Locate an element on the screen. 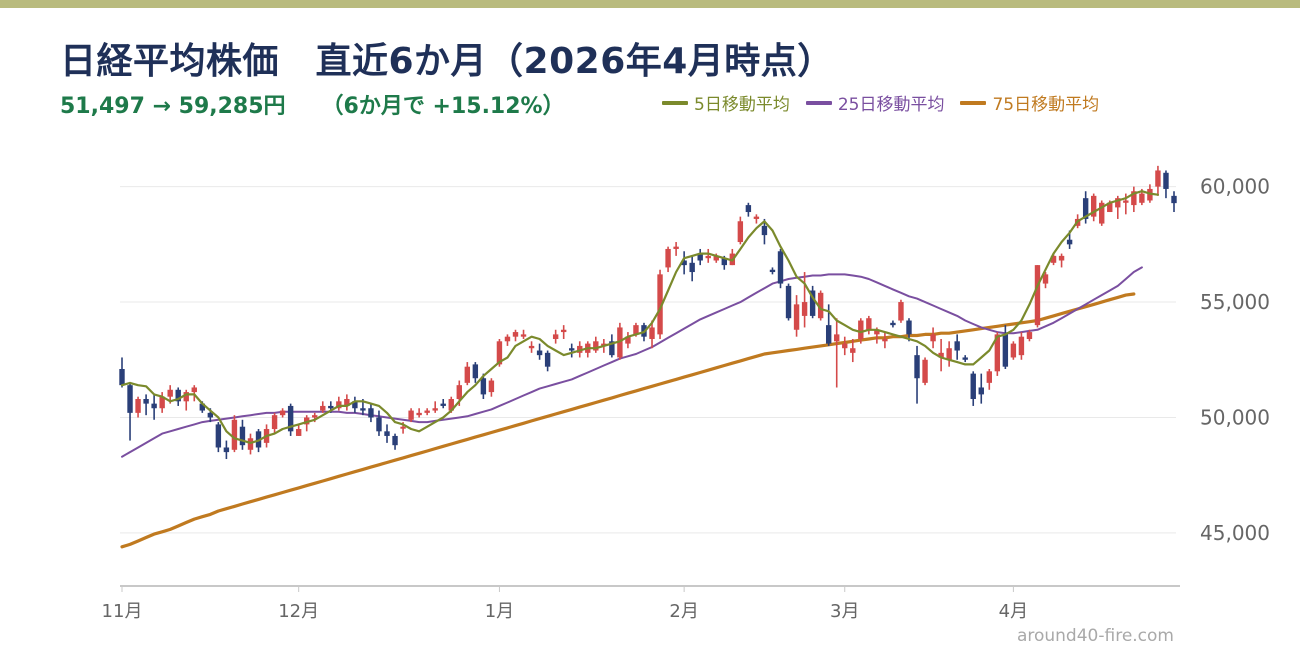  x-tick-label-0: 11月 is located at coordinates (122, 611).